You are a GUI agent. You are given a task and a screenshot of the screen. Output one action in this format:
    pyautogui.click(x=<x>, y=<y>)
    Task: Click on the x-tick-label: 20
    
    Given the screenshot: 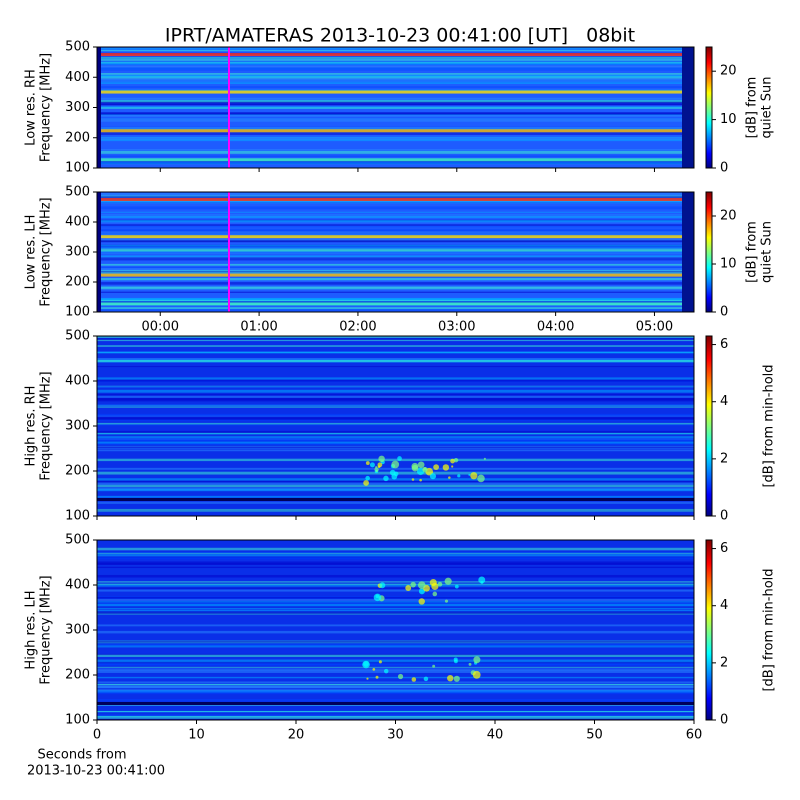 What is the action you would take?
    pyautogui.click(x=296, y=735)
    